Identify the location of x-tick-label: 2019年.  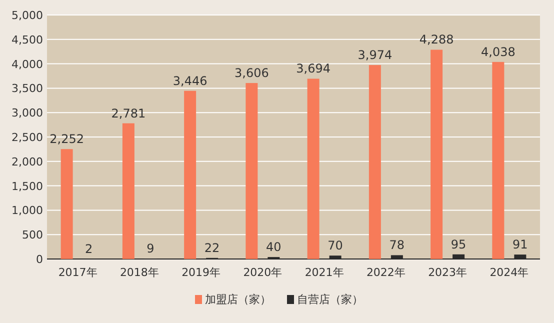
(201, 272).